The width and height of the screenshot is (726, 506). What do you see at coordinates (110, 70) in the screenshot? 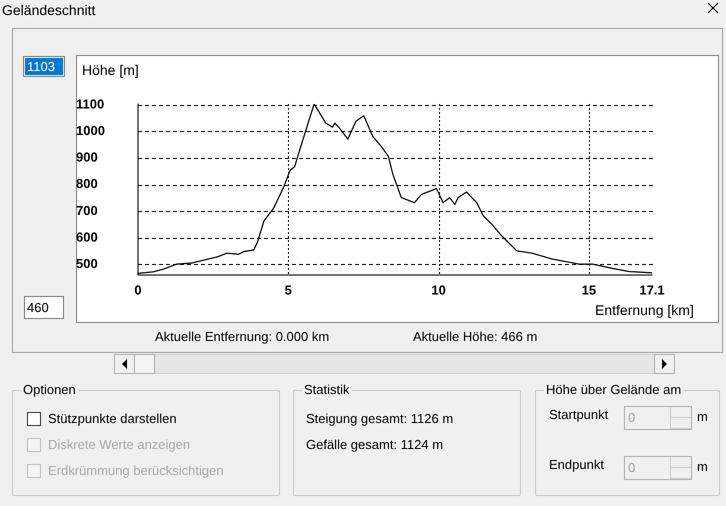
I see `y-axis-title: Höhe [m]` at bounding box center [110, 70].